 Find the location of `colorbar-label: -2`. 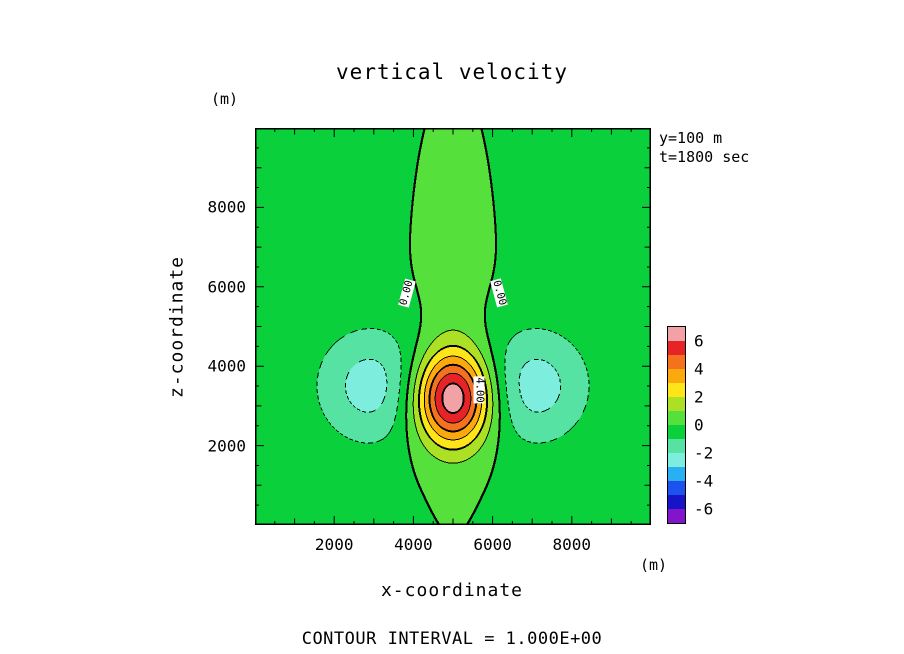

colorbar-label: -2 is located at coordinates (704, 453).